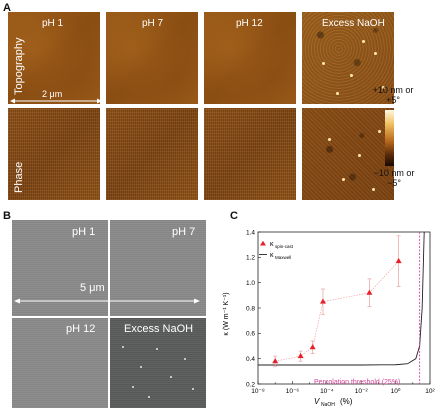 This screenshot has height=408, width=440. What do you see at coordinates (53, 23) in the screenshot?
I see `afm-label-ph1: pH 1` at bounding box center [53, 23].